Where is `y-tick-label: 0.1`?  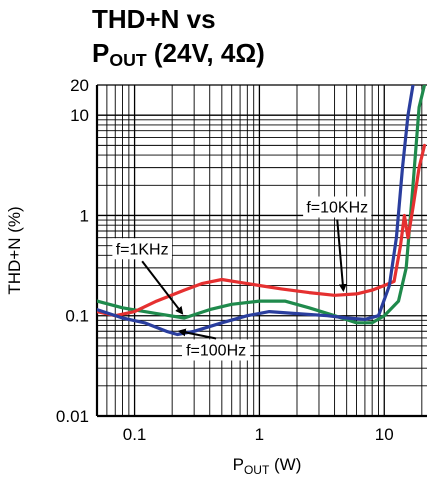 y-tick-label: 0.1 is located at coordinates (77, 316).